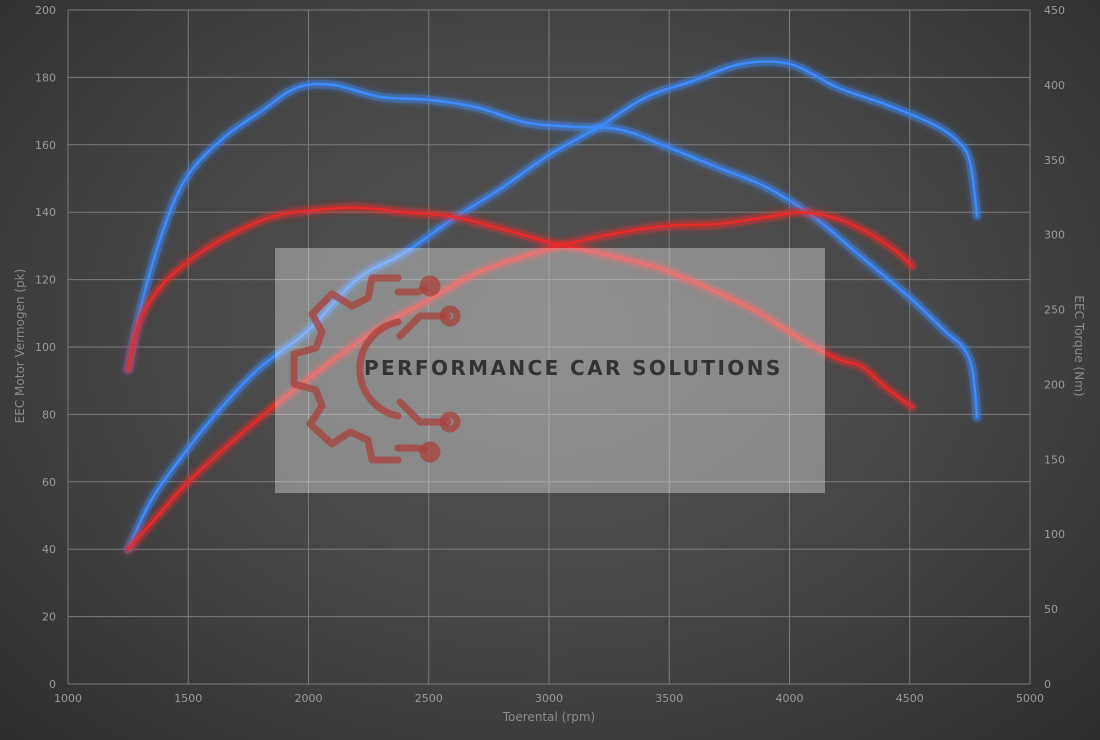 The width and height of the screenshot is (1100, 740). I want to click on left-y-tick-label: 100, so click(45, 347).